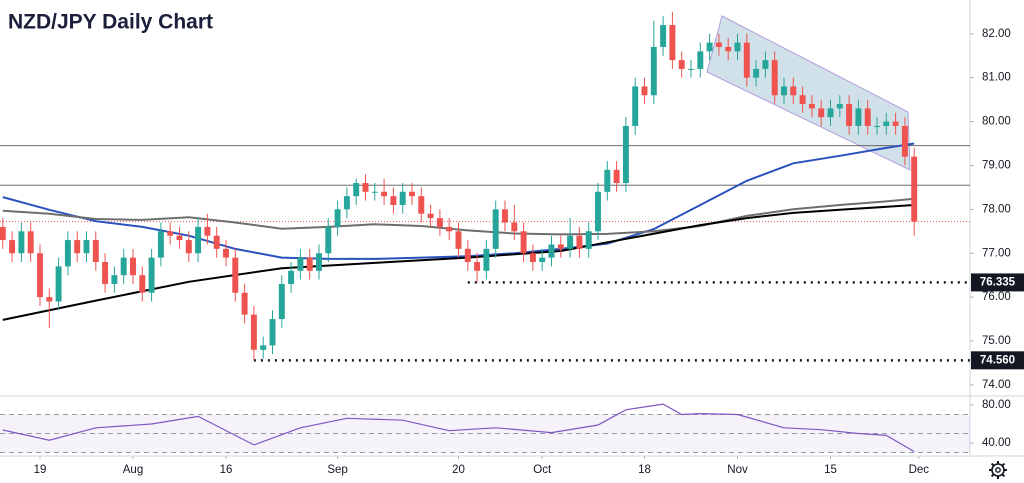  Describe the element at coordinates (226, 470) in the screenshot. I see `x-tick-label: 16` at that location.